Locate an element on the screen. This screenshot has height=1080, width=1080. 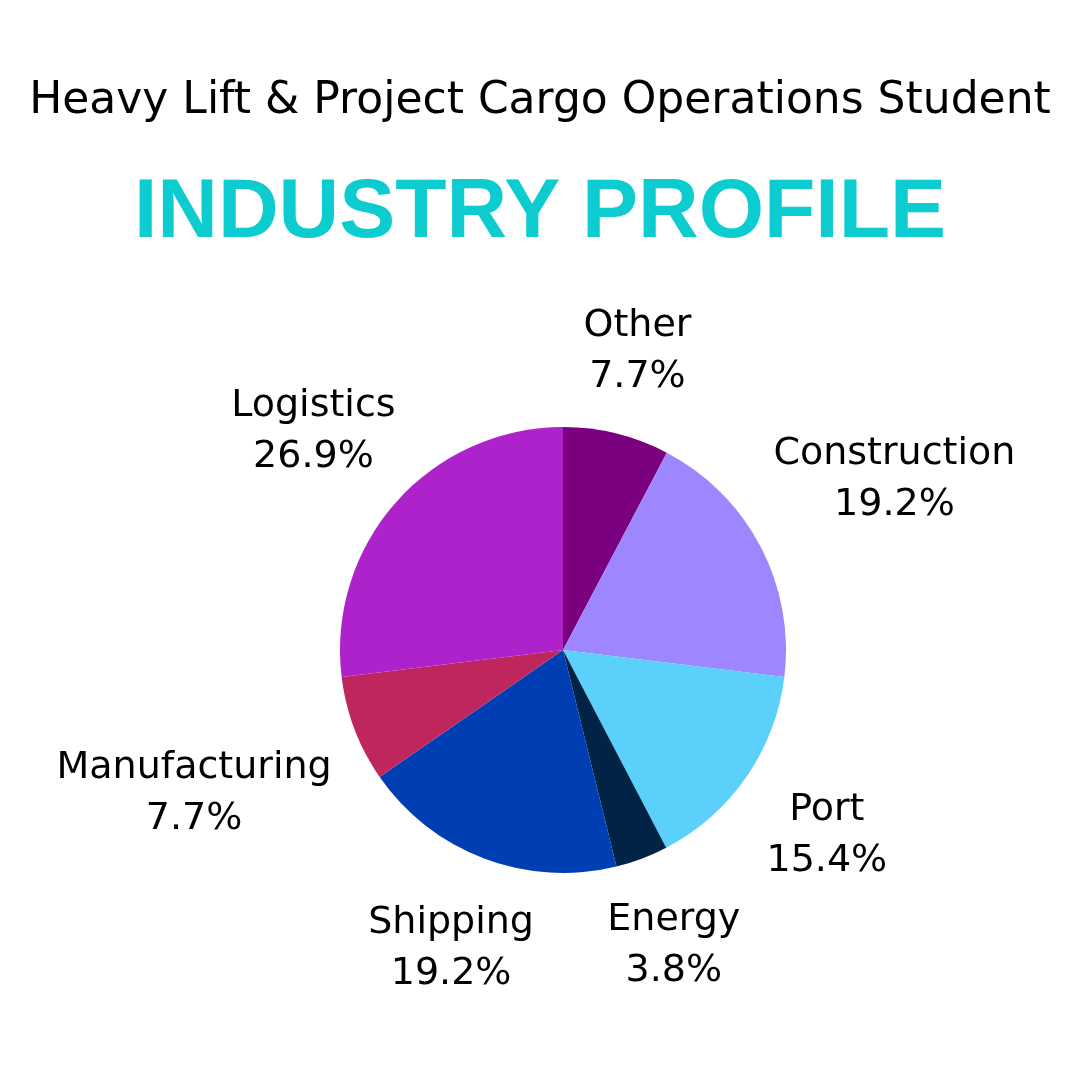
slice-label: Logistics is located at coordinates (313, 403).